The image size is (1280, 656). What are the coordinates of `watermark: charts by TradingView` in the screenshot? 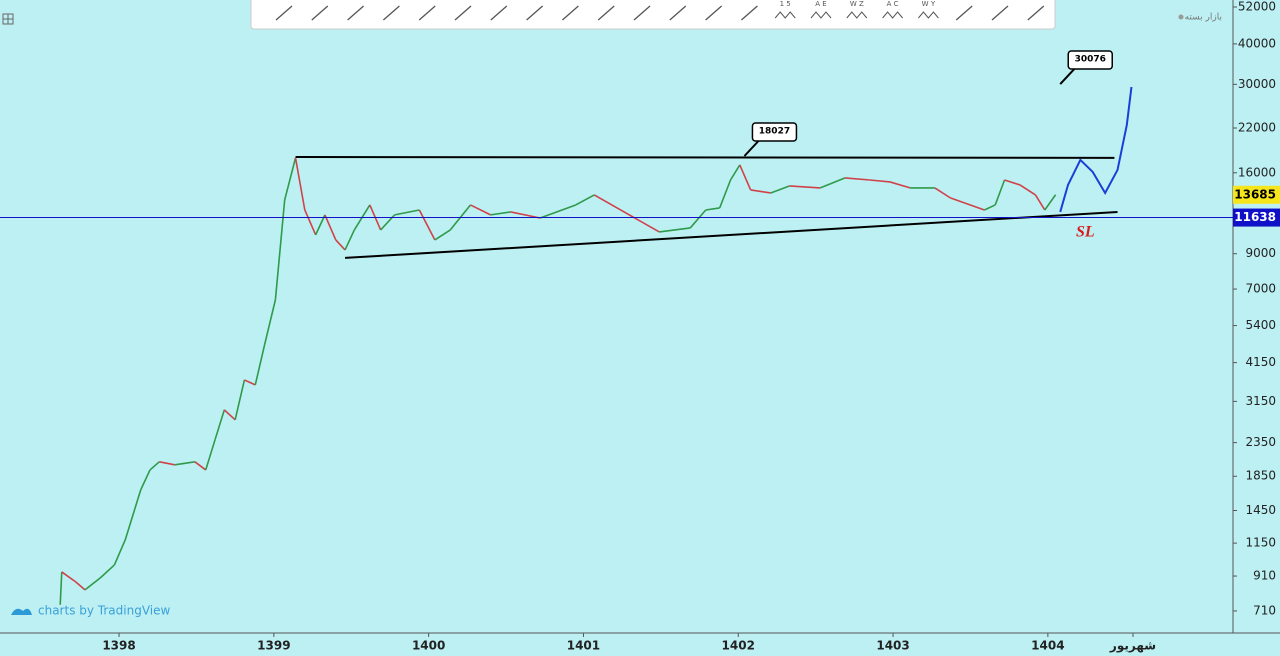 It's located at (104, 611).